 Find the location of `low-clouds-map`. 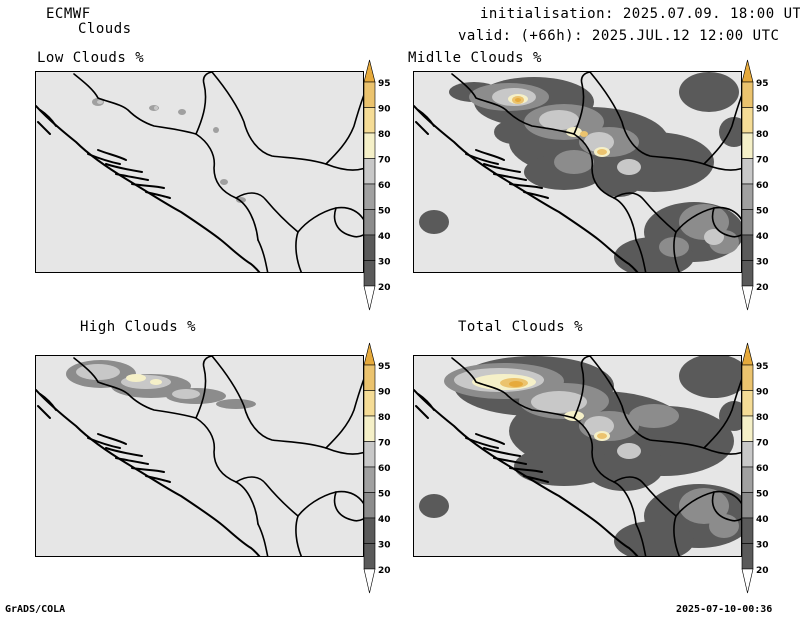

low-clouds-map is located at coordinates (199, 172).